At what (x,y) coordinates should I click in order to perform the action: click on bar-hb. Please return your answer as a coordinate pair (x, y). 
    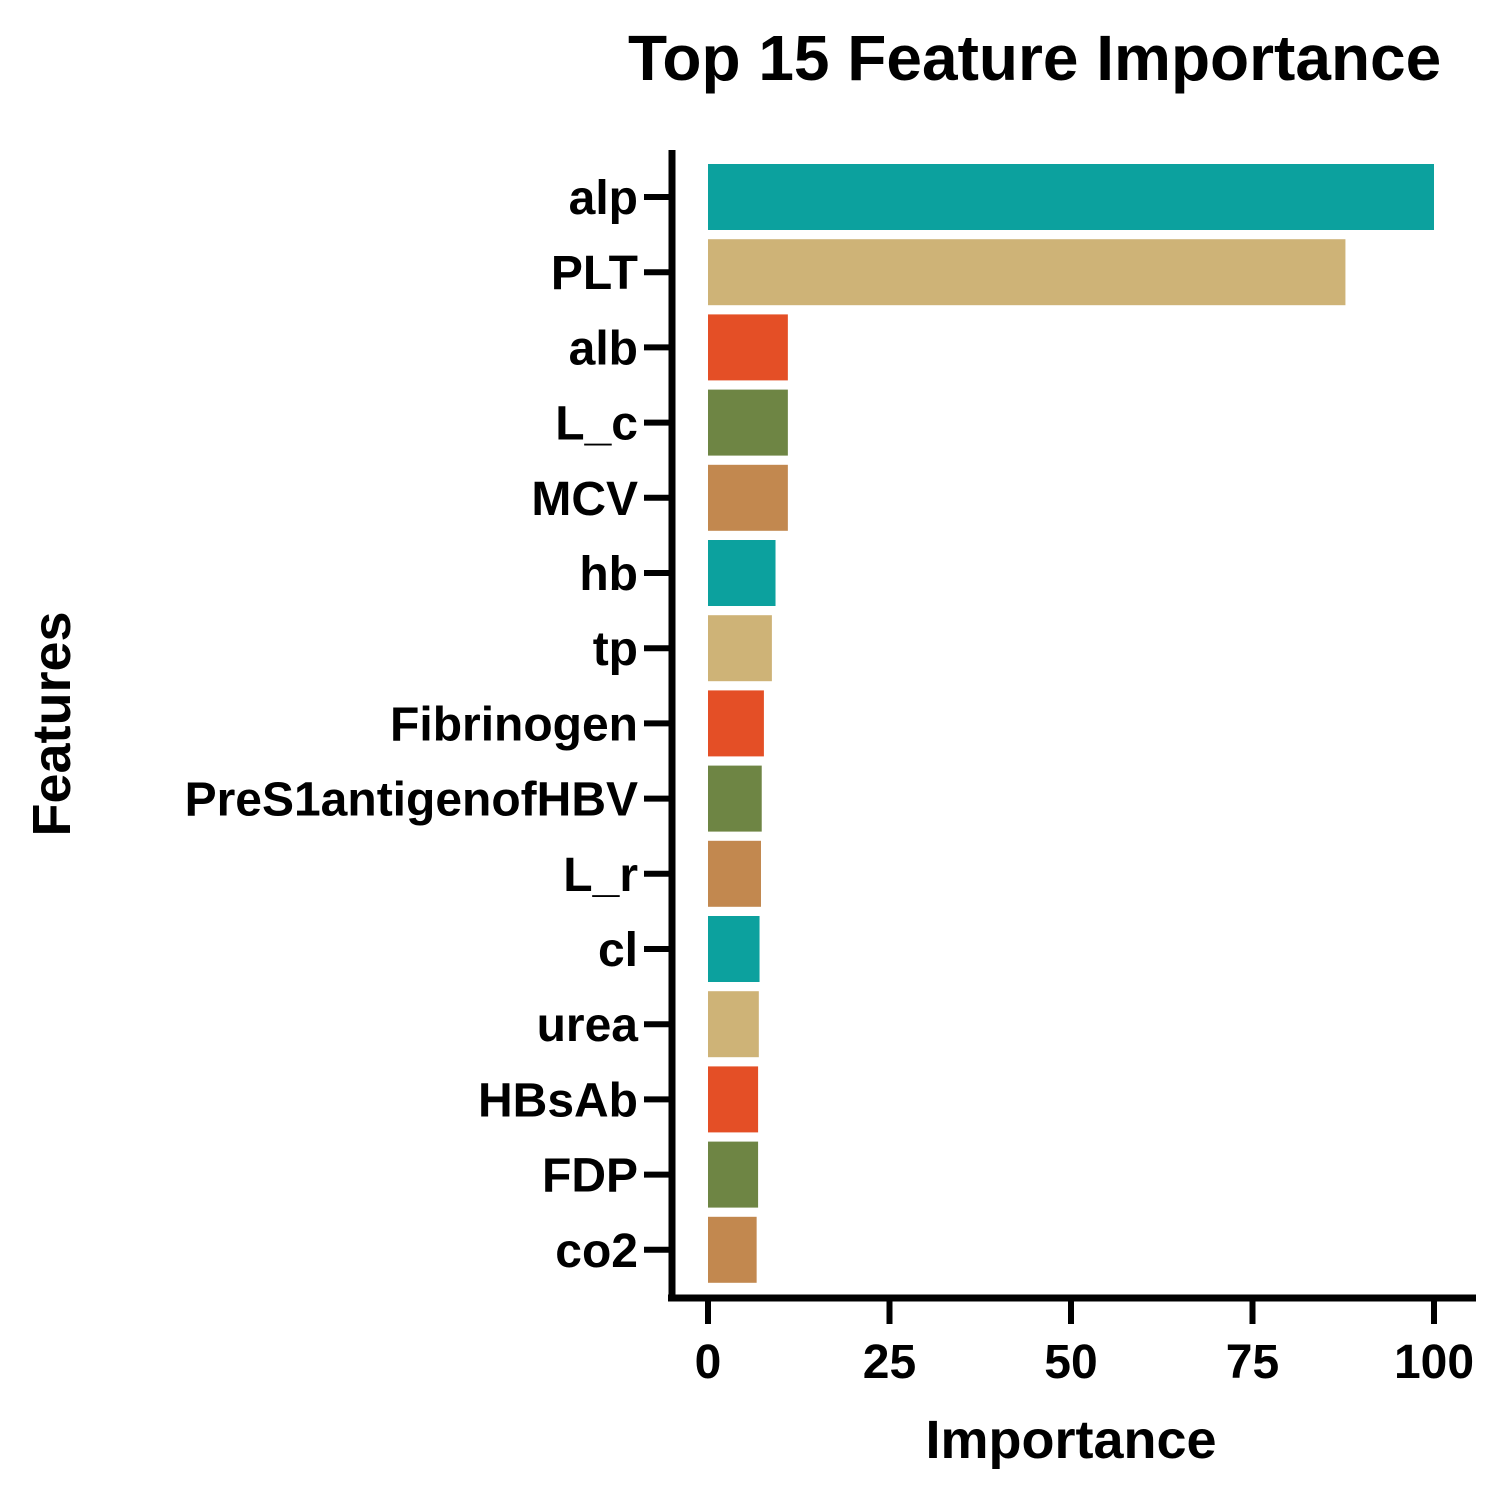
    Looking at the image, I should click on (742, 573).